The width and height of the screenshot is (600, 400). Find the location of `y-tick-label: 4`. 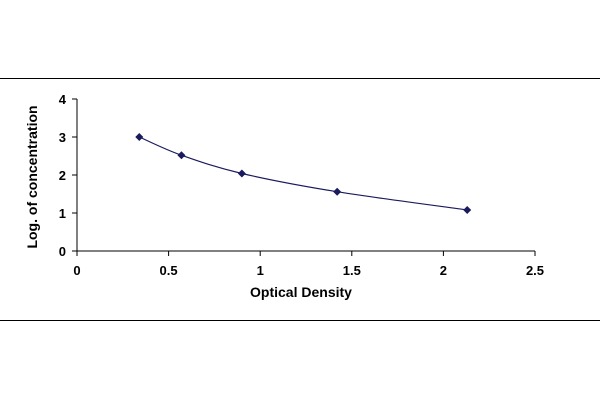

y-tick-label: 4 is located at coordinates (63, 99).